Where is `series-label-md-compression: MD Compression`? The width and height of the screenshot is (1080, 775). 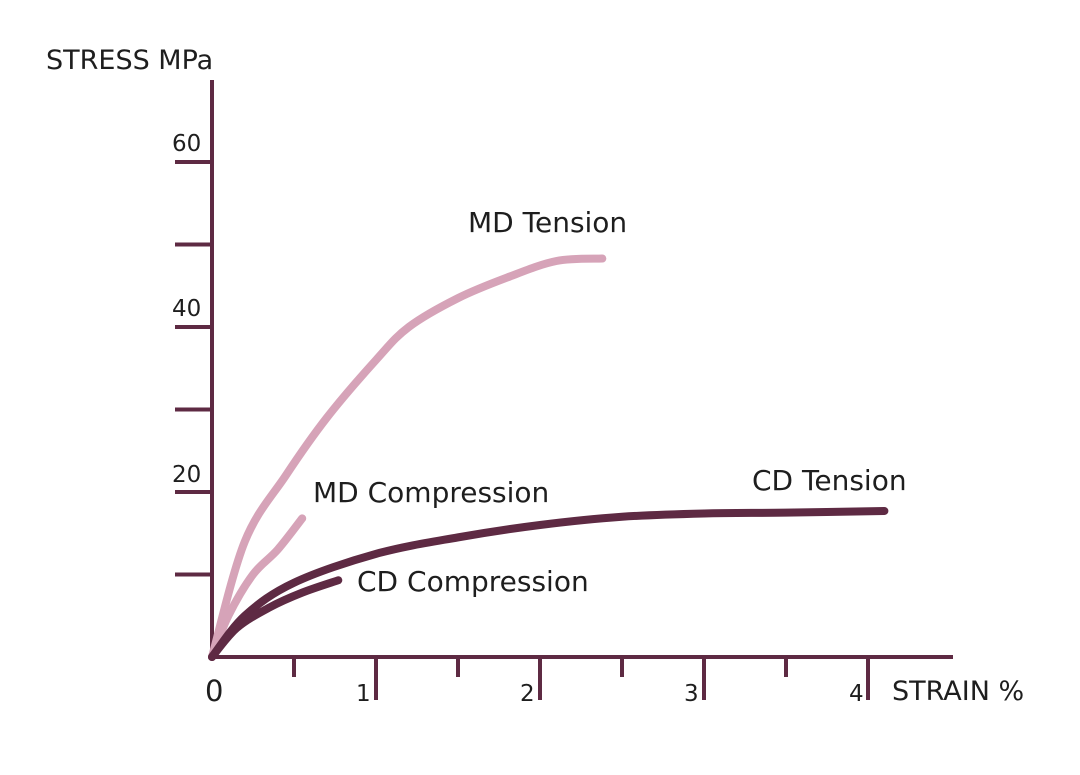
series-label-md-compression: MD Compression is located at coordinates (431, 492).